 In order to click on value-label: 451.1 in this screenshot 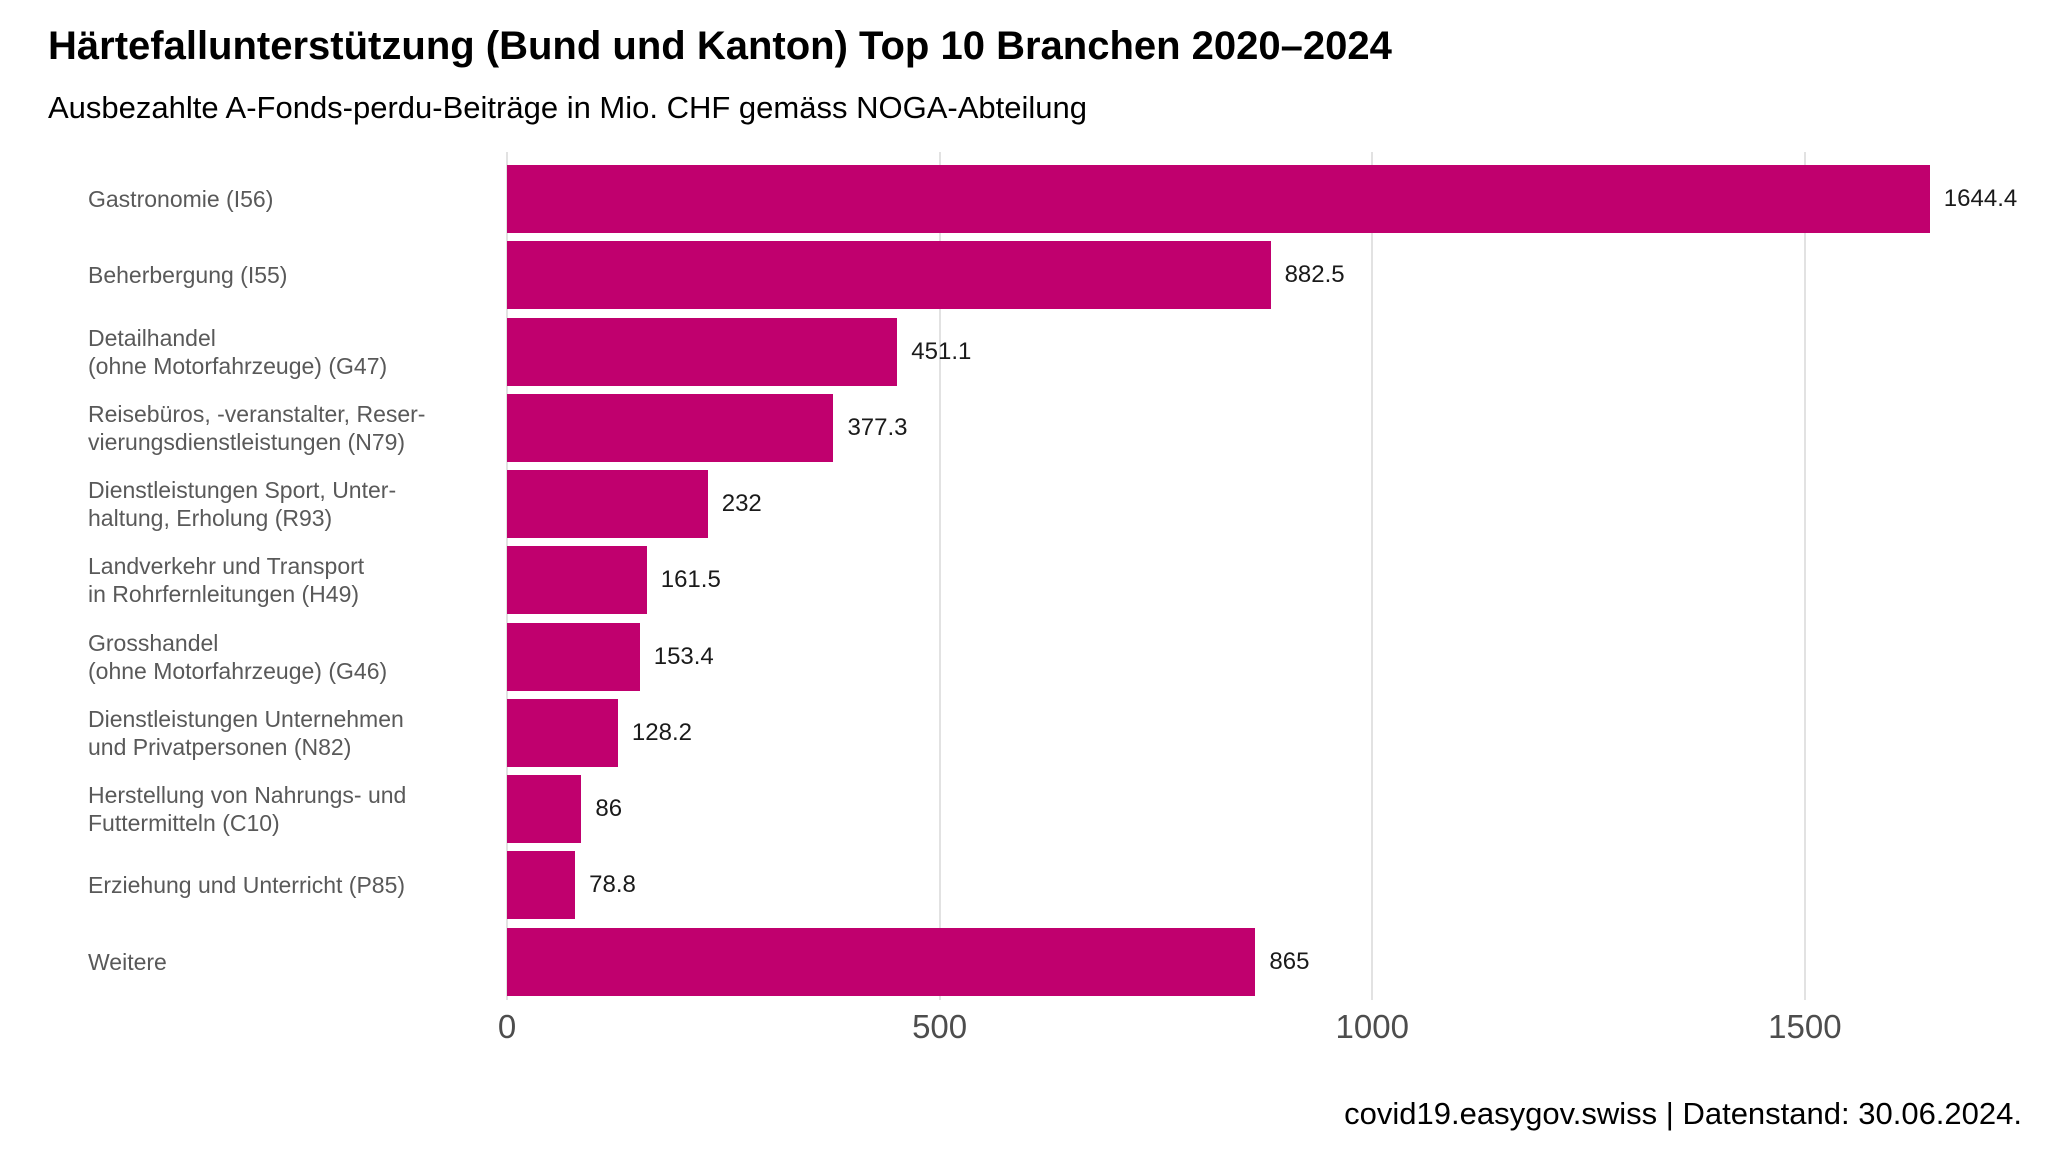, I will do `click(941, 351)`.